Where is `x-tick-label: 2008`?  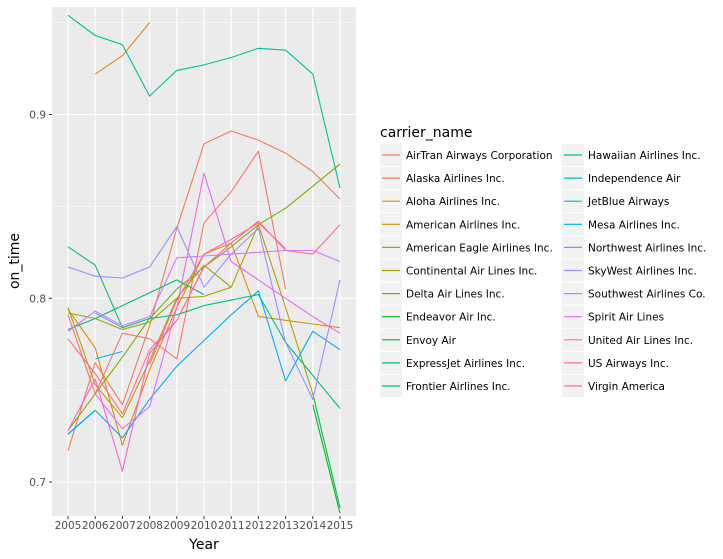 x-tick-label: 2008 is located at coordinates (149, 526).